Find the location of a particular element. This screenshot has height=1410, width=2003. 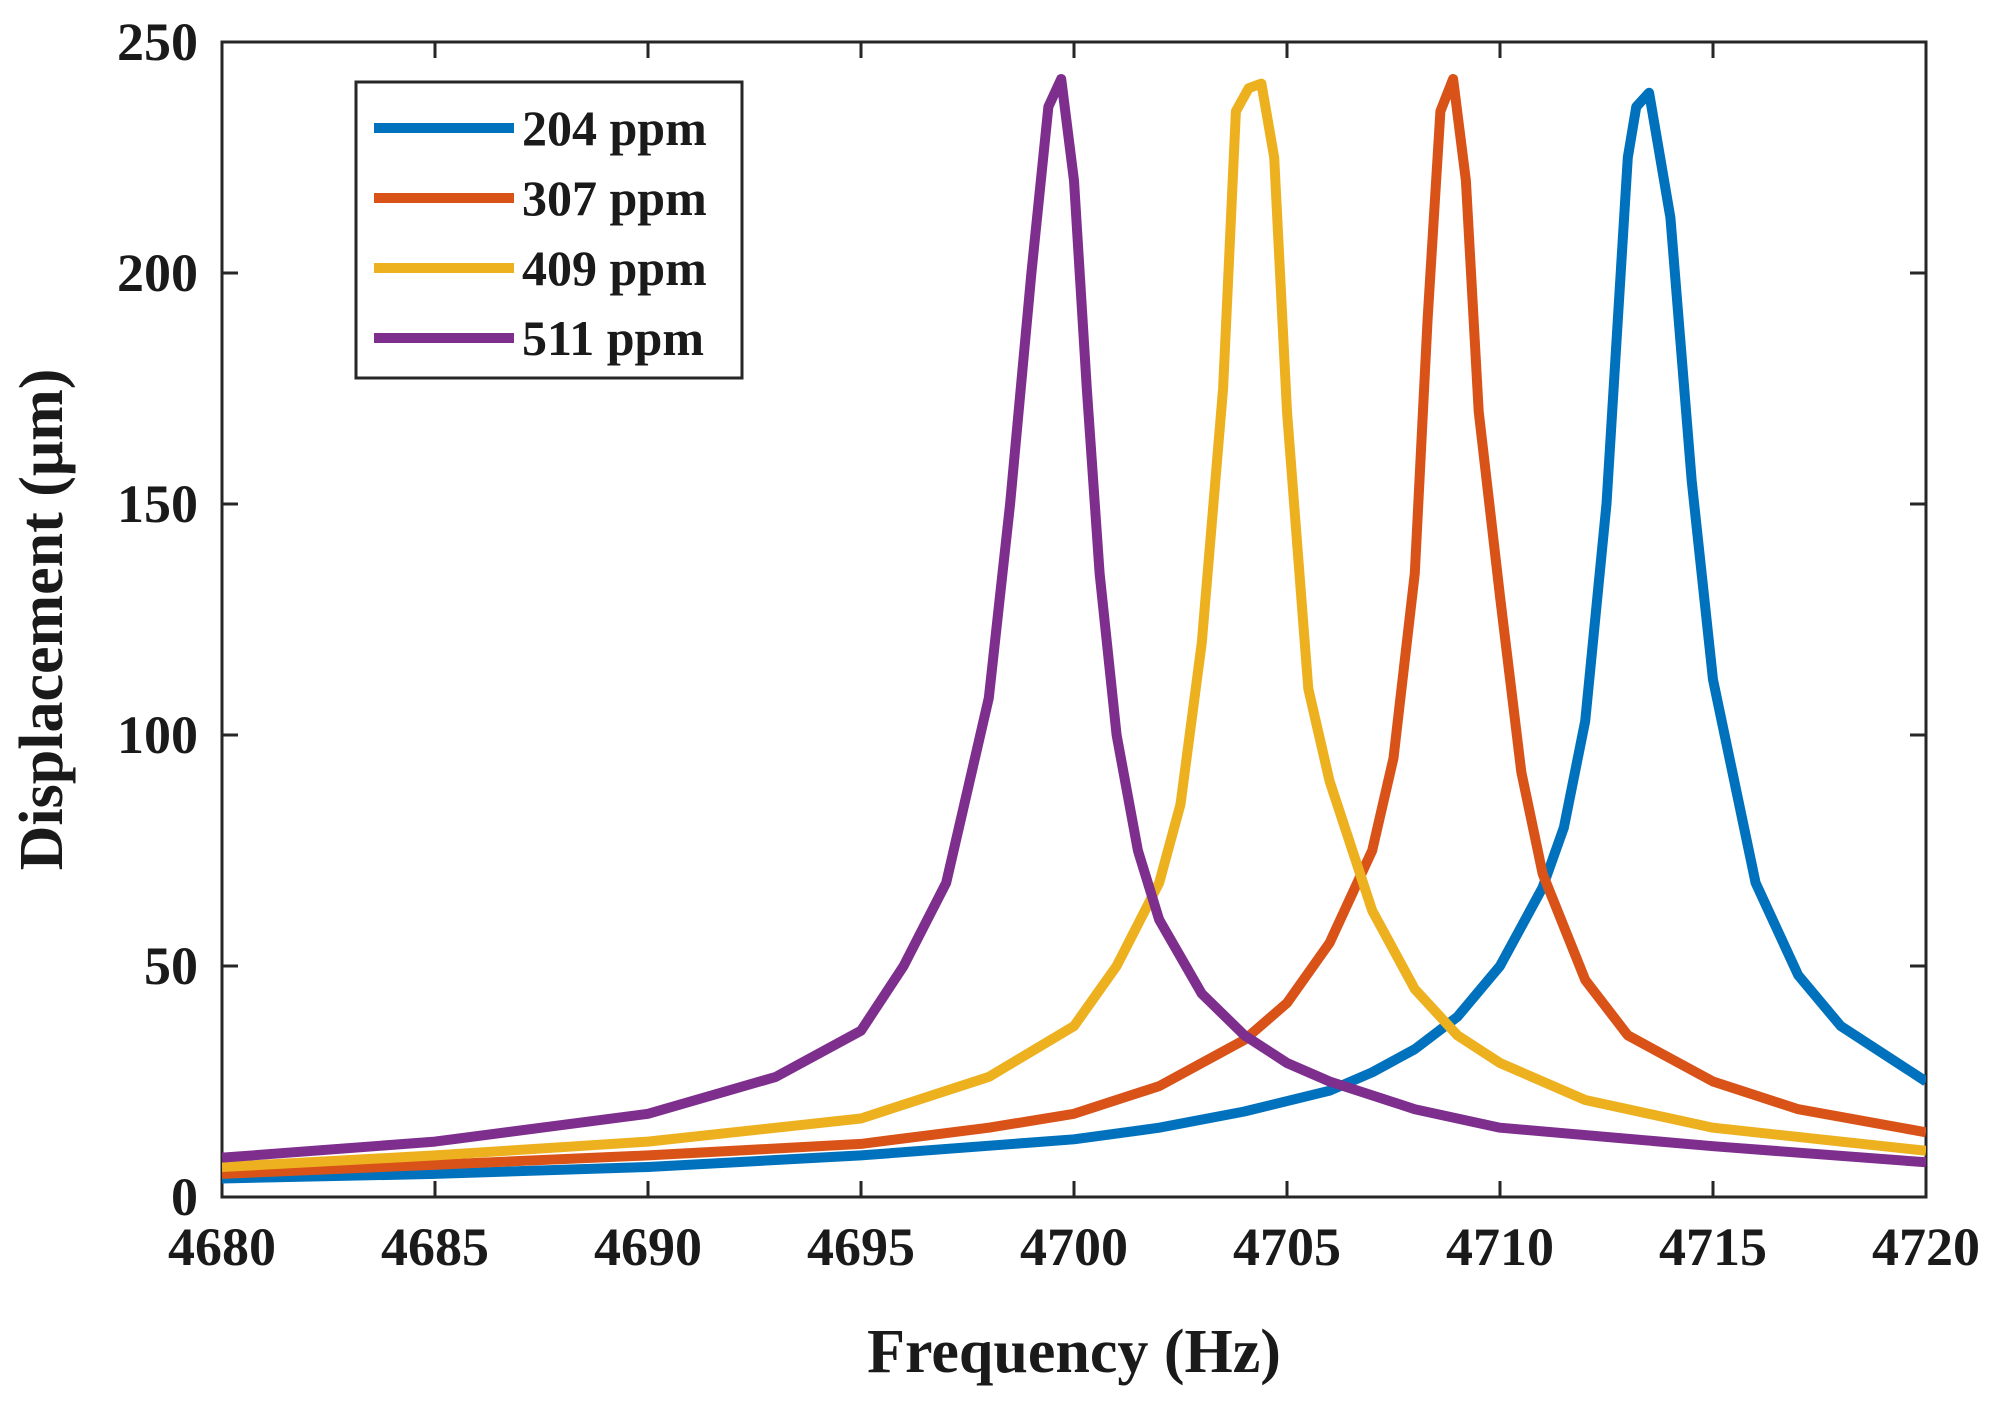

x-tick-label: 4700 is located at coordinates (1074, 1247).